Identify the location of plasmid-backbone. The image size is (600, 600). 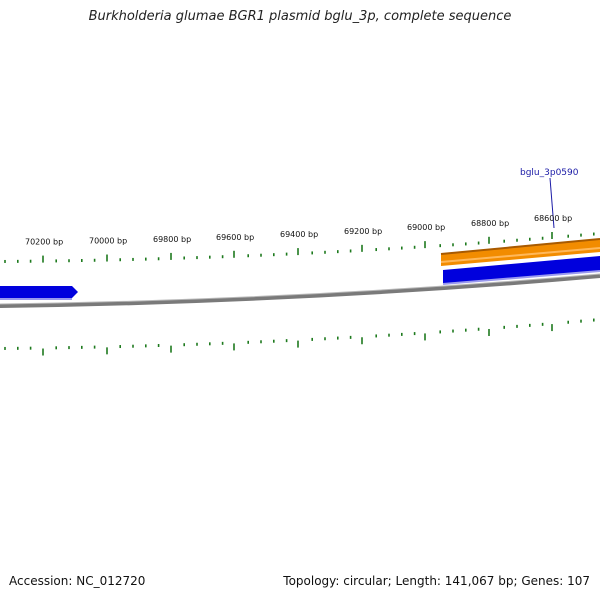
(300, 291).